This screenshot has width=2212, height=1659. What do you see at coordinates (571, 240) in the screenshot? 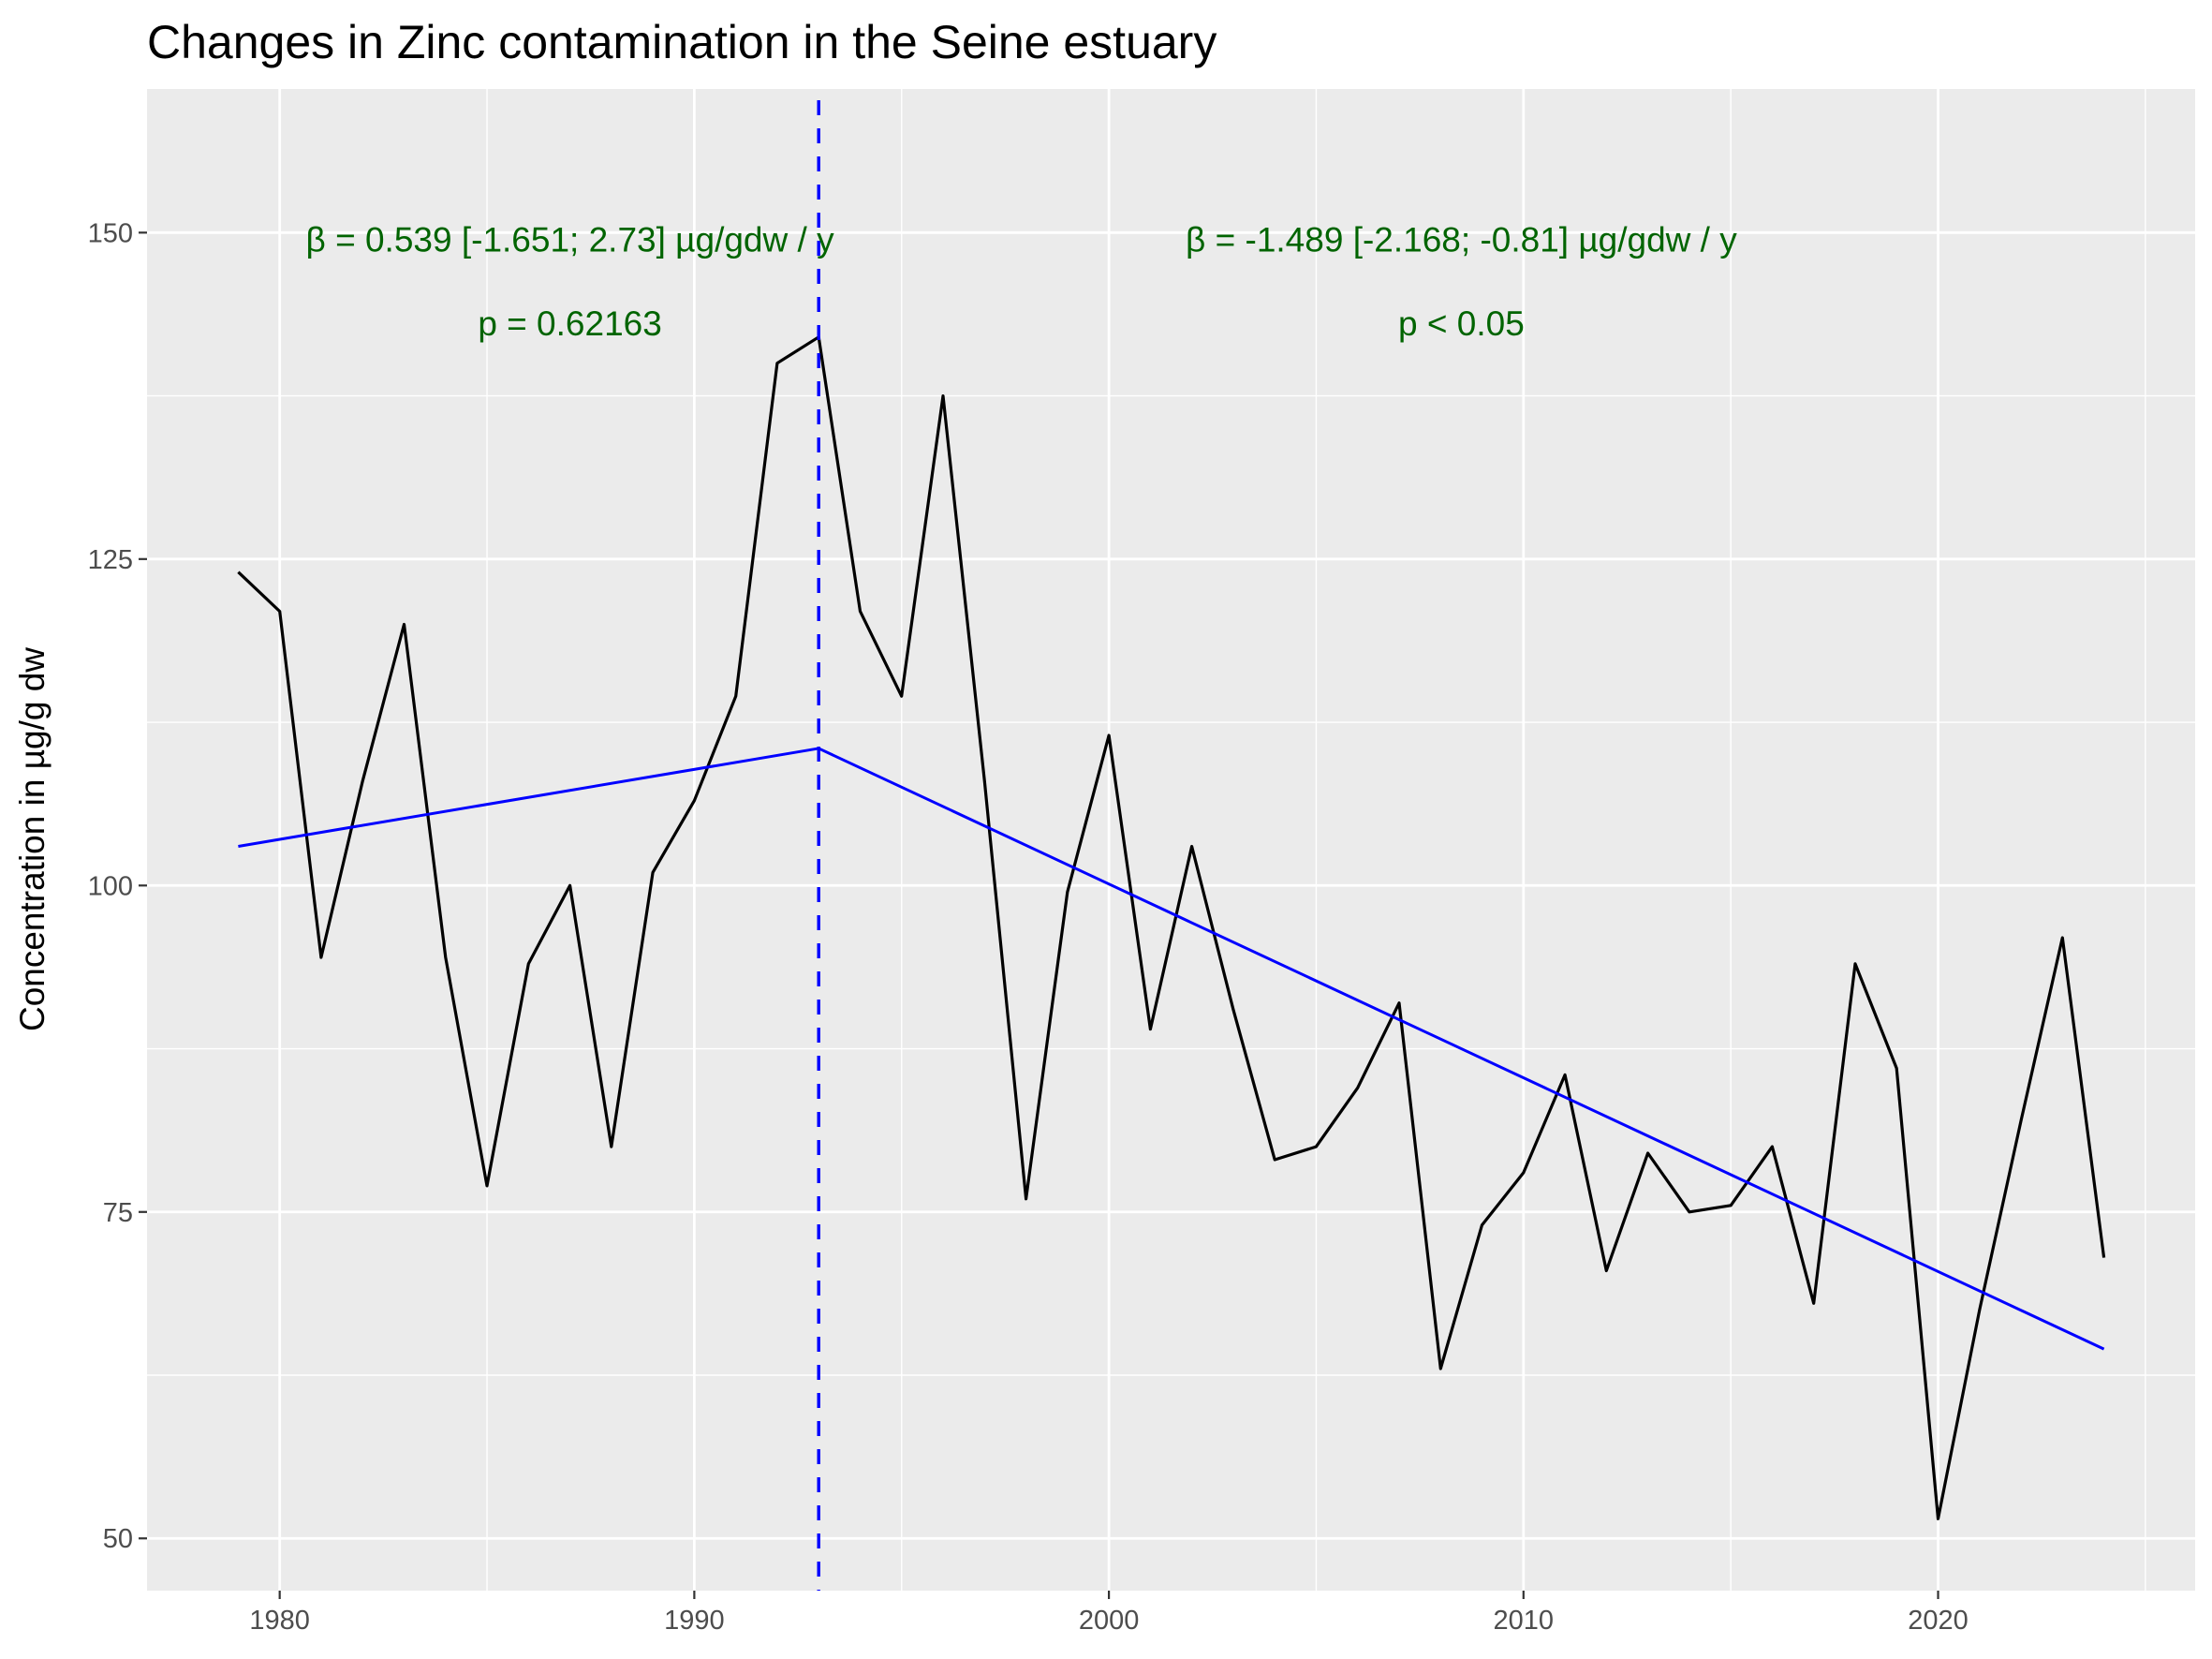
I see `slope-annotation: β = 0.539 [-1.651; 2.73] µg/gdw / y` at bounding box center [571, 240].